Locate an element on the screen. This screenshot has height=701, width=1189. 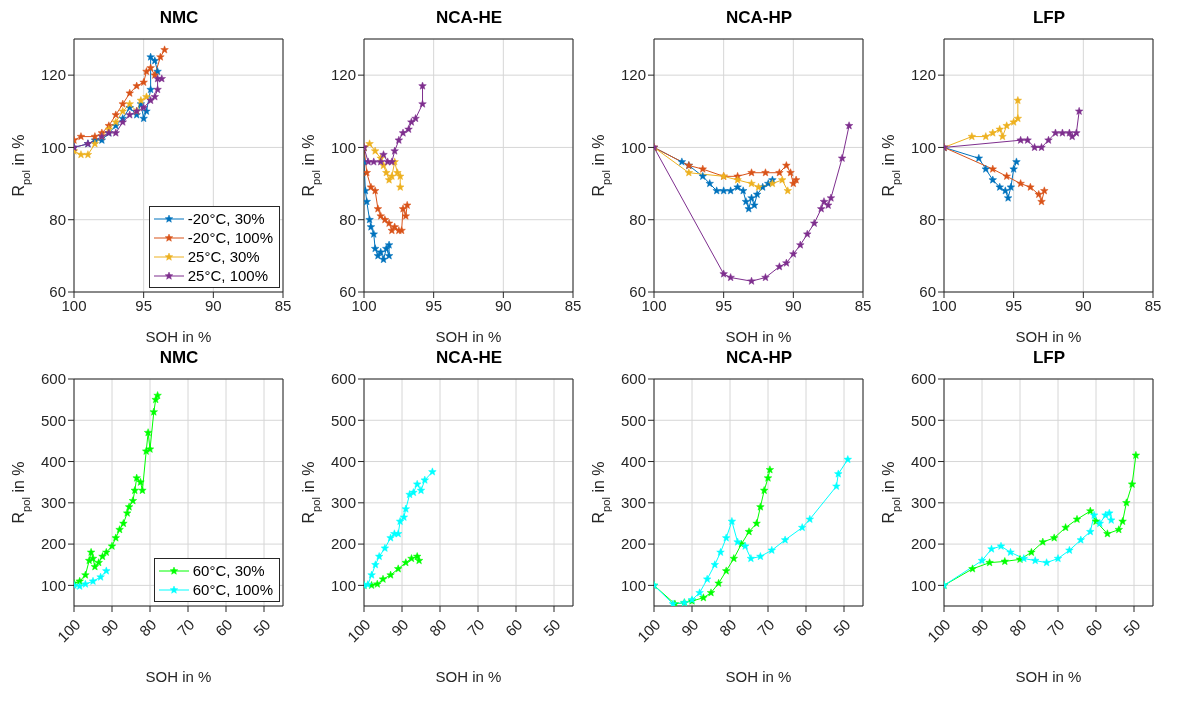
legend-label: 25°C, 30% is located at coordinates (223, 256).